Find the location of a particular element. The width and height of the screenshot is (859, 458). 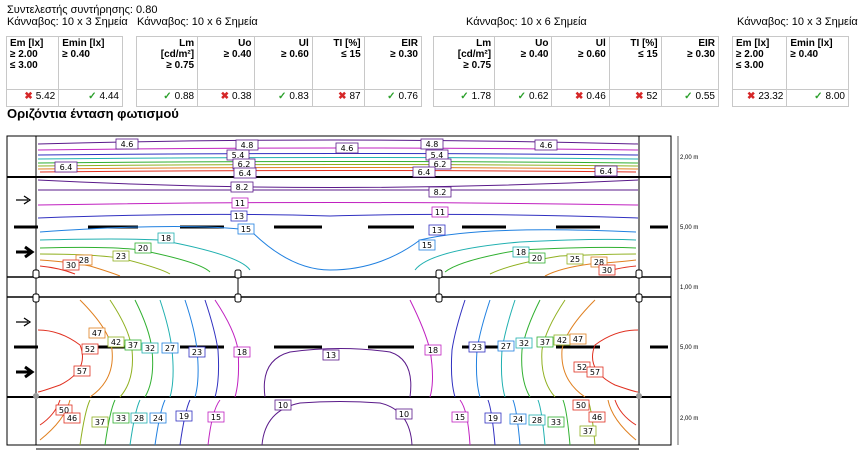

isolux-label: 10 is located at coordinates (283, 405).